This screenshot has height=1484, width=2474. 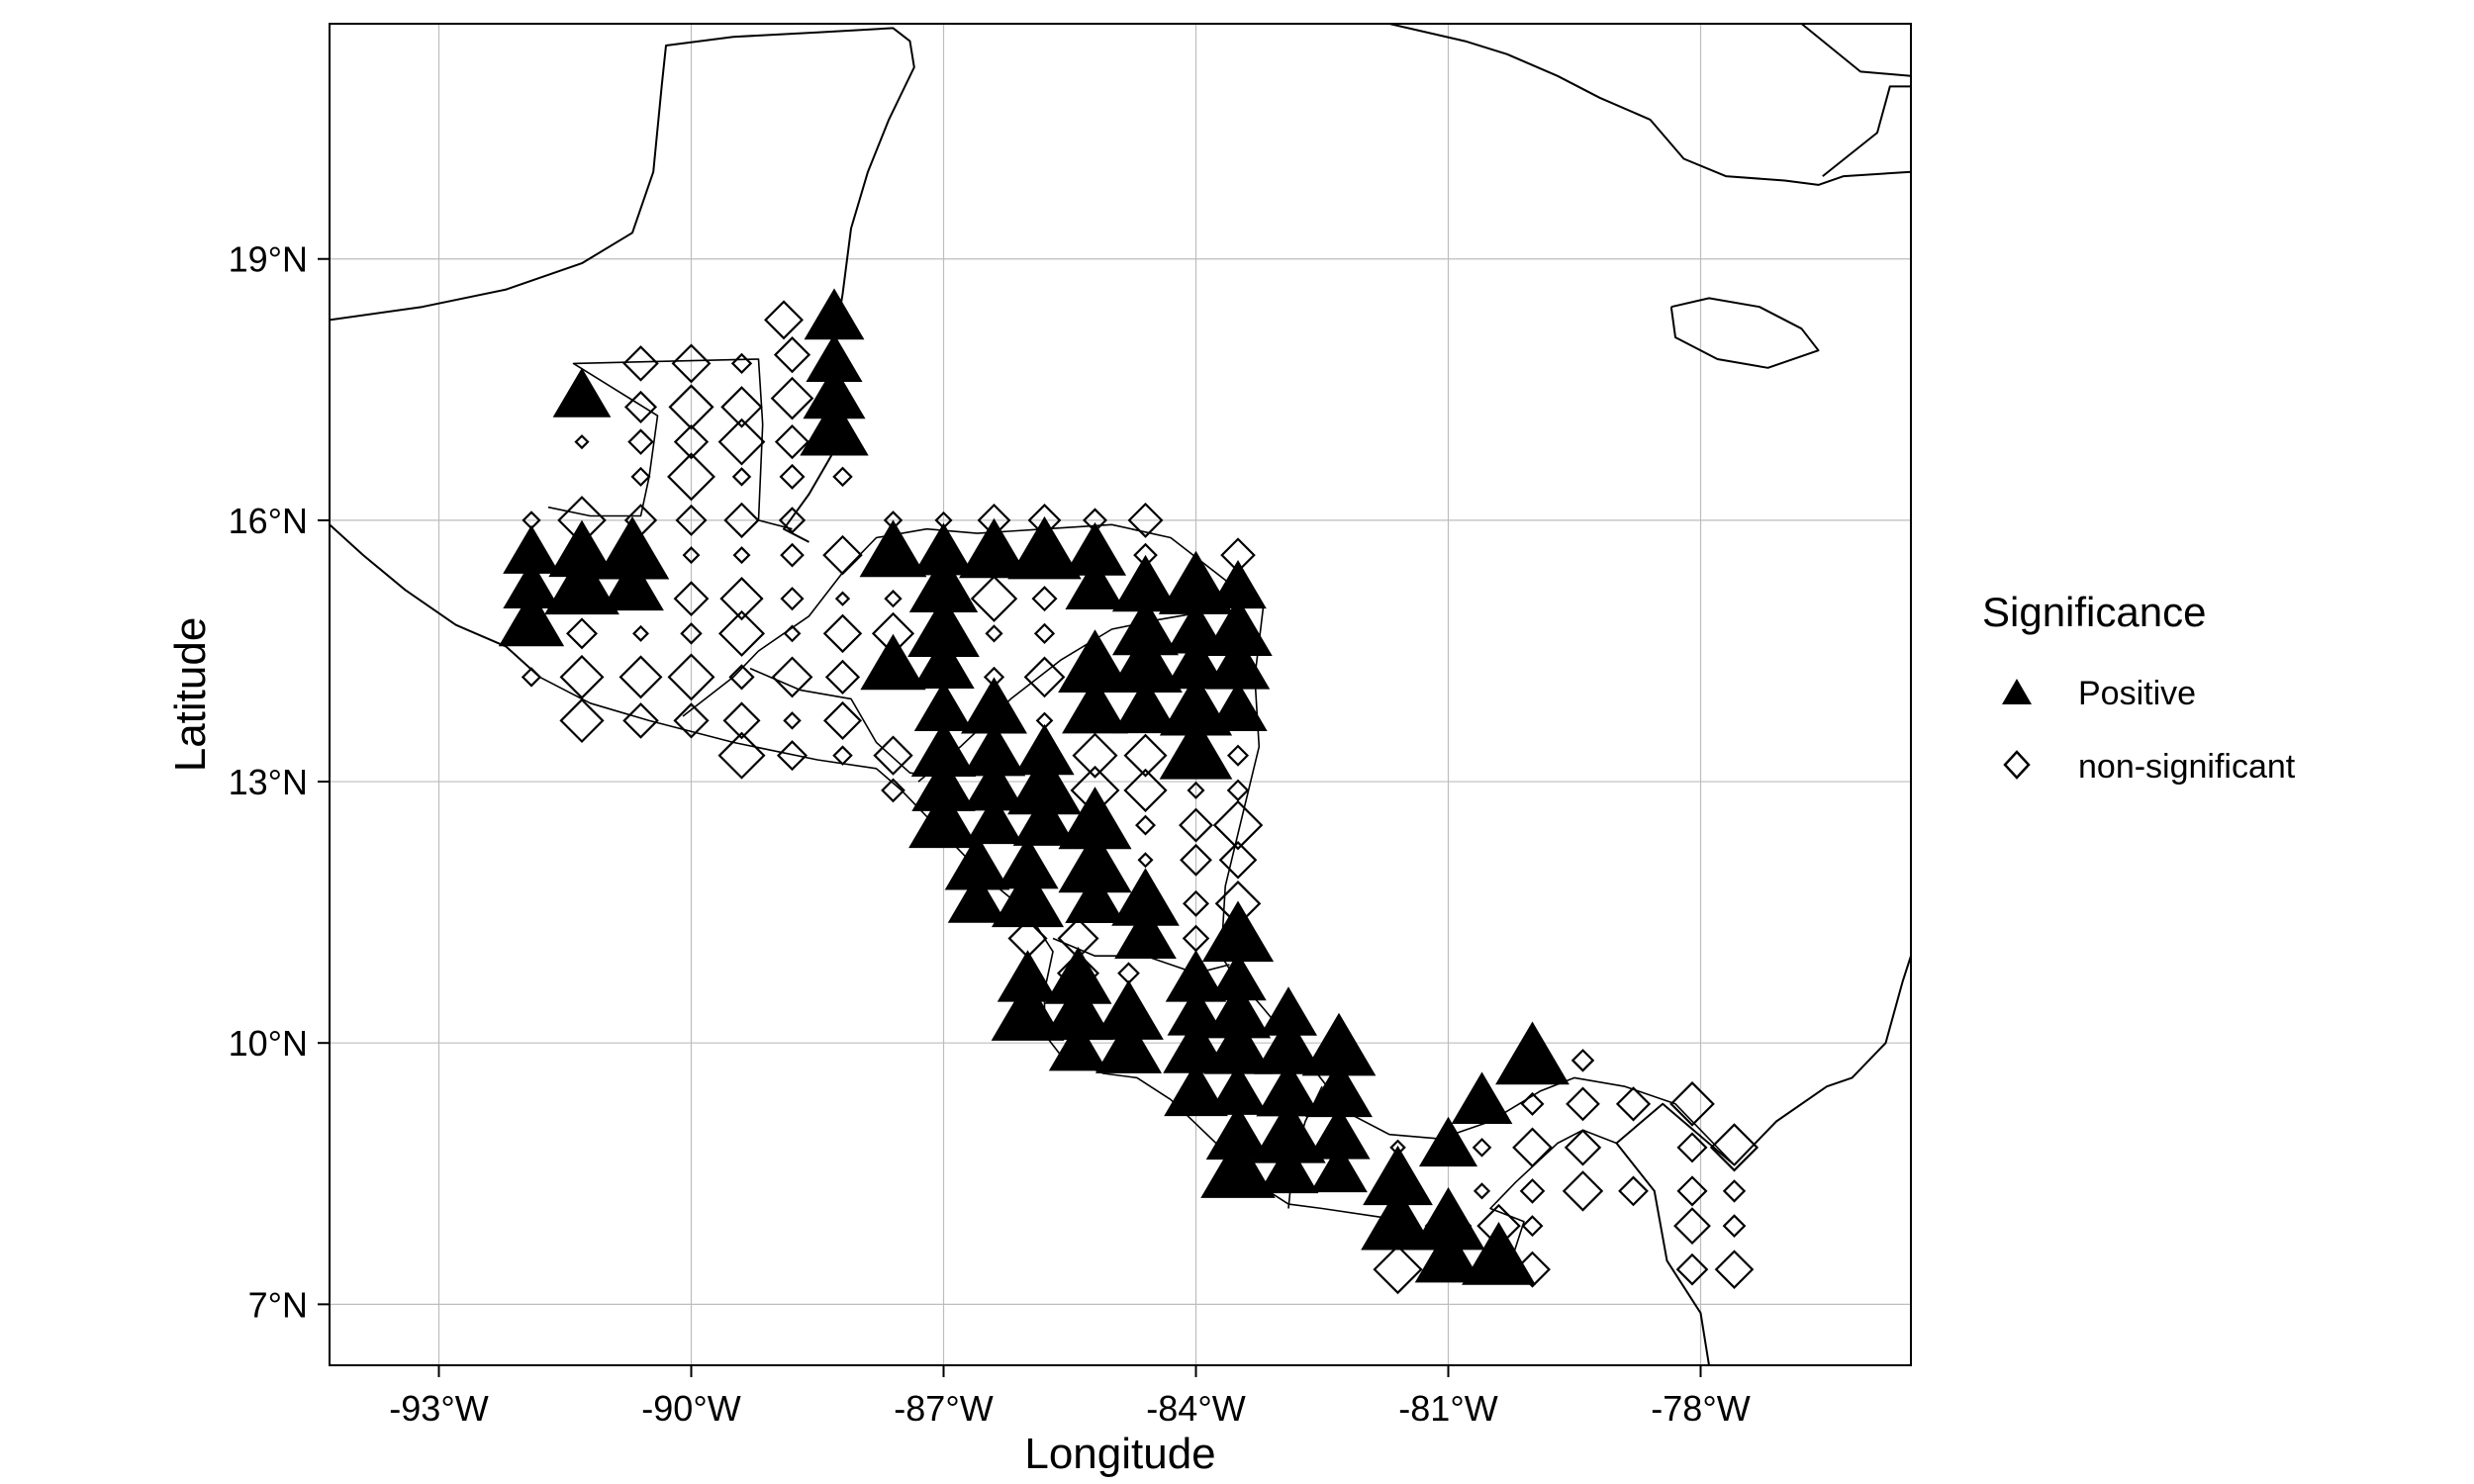 What do you see at coordinates (269, 521) in the screenshot?
I see `y-tick-label: 16°N` at bounding box center [269, 521].